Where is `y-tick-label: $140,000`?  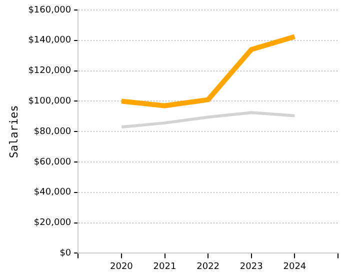
y-tick-label: $140,000 is located at coordinates (50, 41).